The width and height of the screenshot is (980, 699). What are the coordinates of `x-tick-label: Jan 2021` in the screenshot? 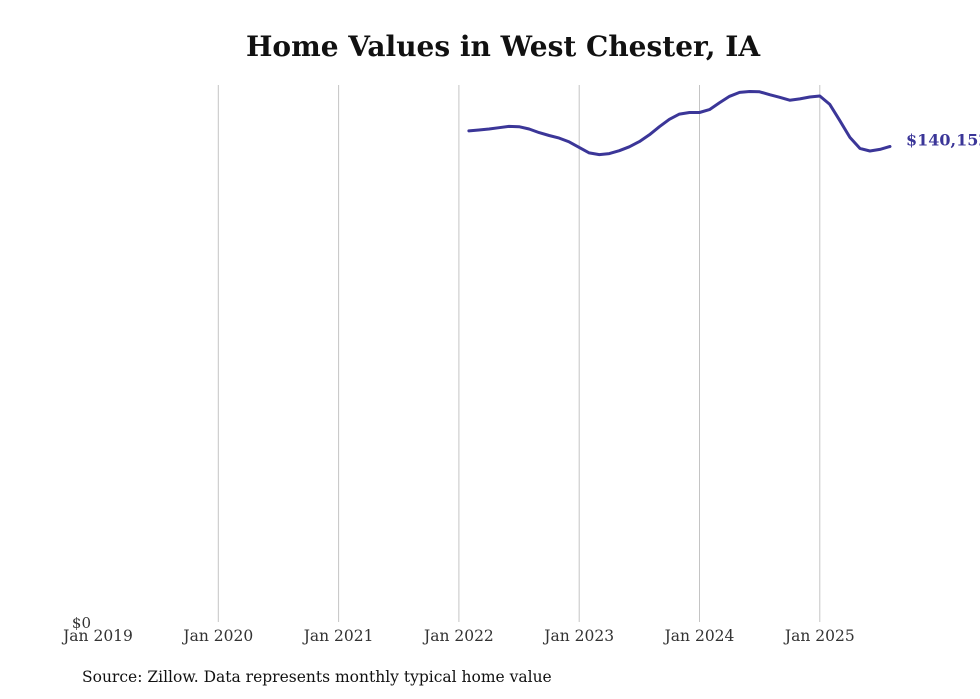 It's located at (338, 636).